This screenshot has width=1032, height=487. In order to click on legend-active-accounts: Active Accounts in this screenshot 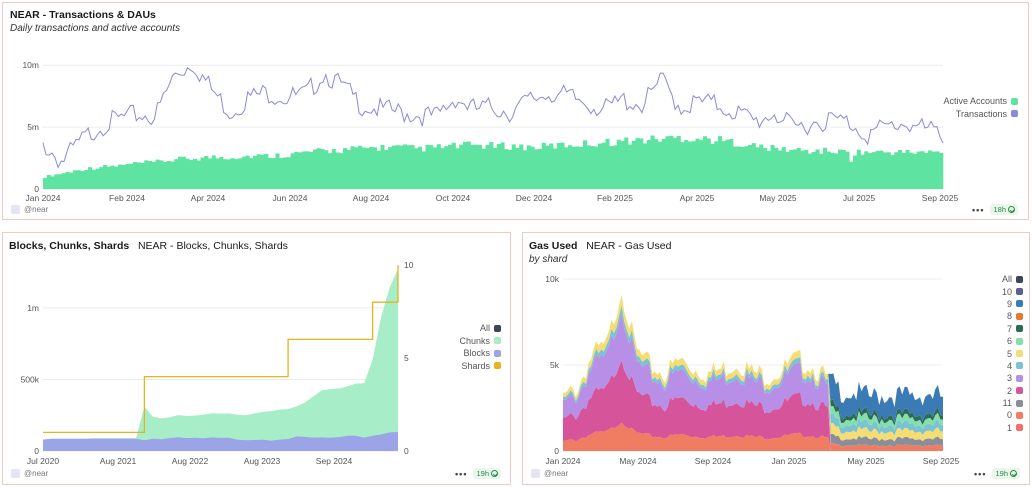, I will do `click(980, 101)`.